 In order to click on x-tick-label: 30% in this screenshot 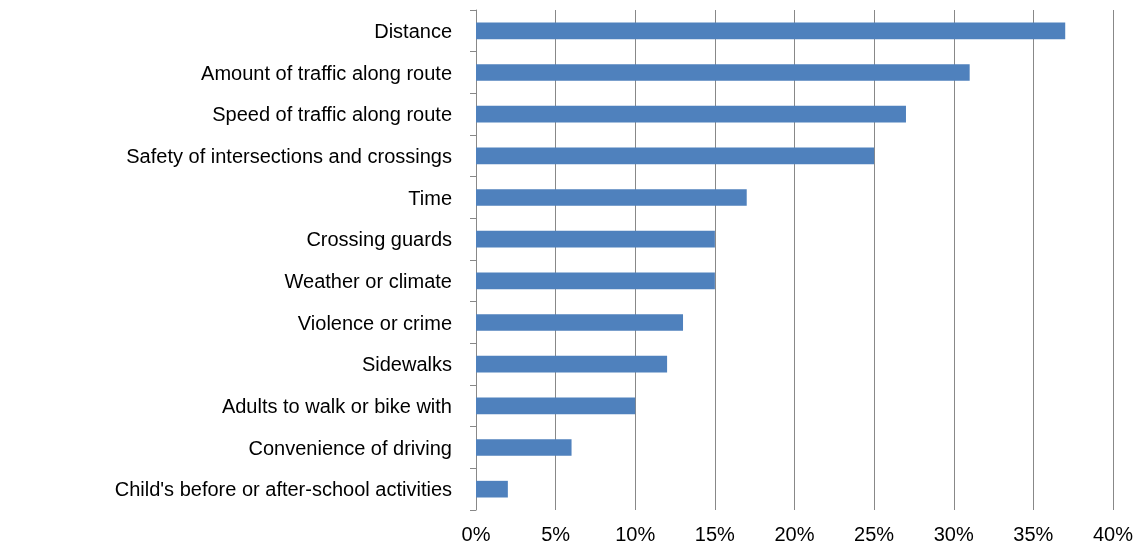, I will do `click(953, 534)`.